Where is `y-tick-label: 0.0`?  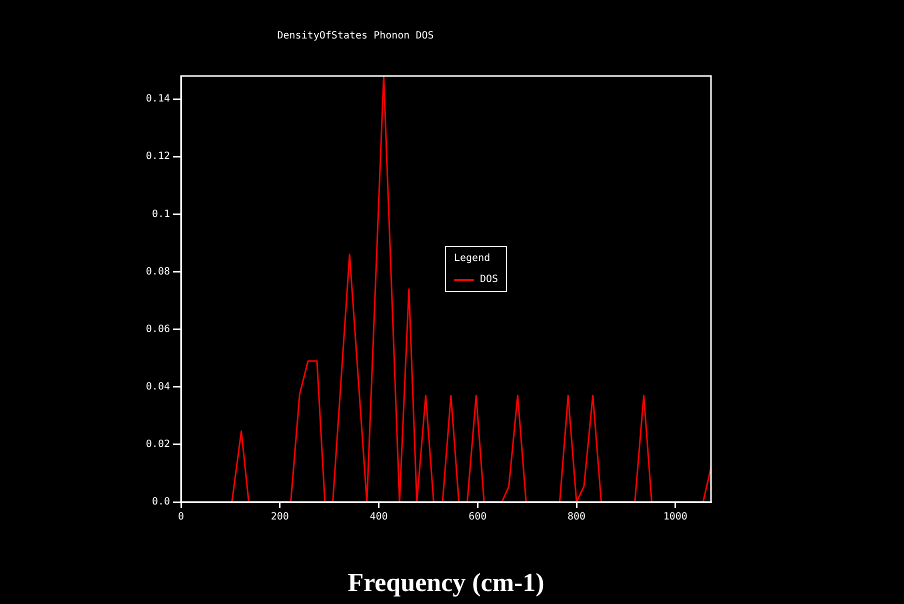
y-tick-label: 0.0 is located at coordinates (161, 502).